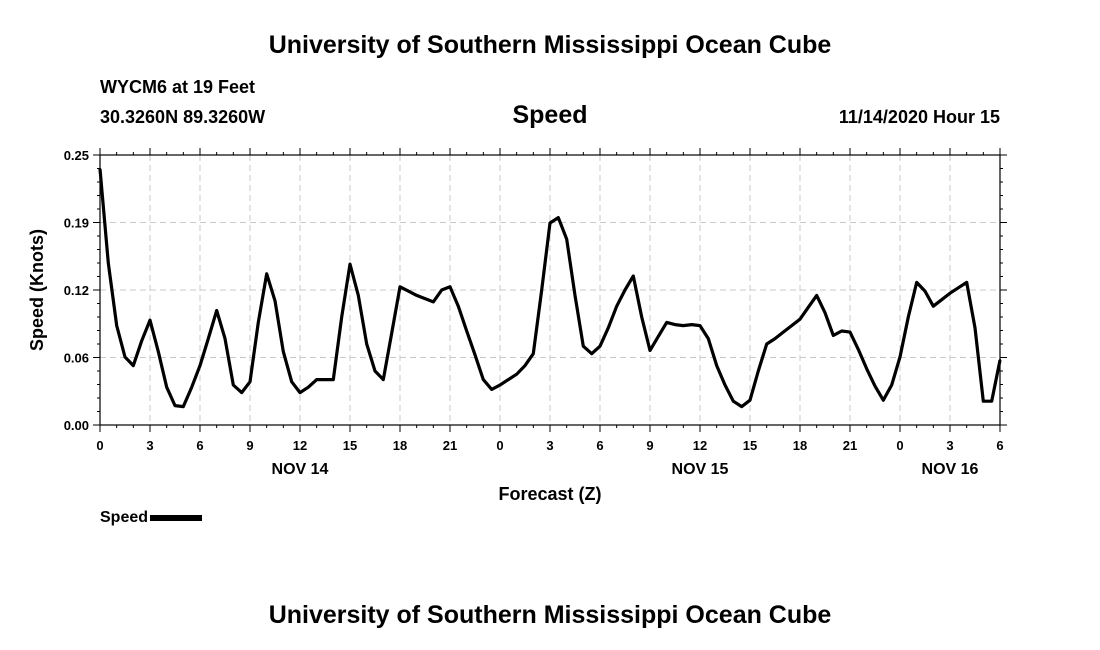 This screenshot has width=1100, height=650. I want to click on timestamp-label: 11/14/2020 Hour 15, so click(919, 117).